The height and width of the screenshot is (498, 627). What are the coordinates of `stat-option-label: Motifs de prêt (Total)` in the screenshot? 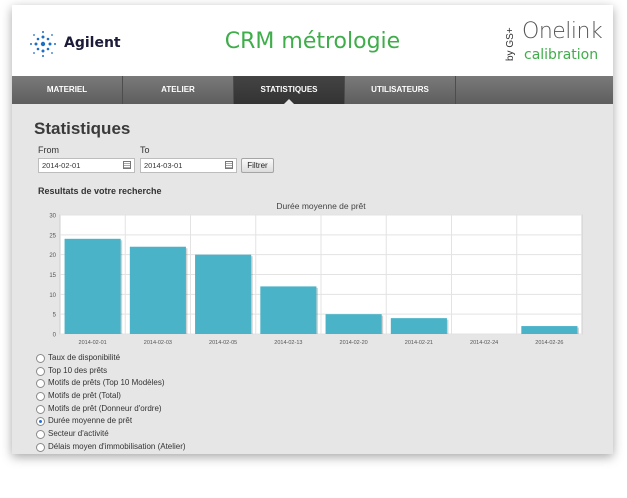 It's located at (84, 396).